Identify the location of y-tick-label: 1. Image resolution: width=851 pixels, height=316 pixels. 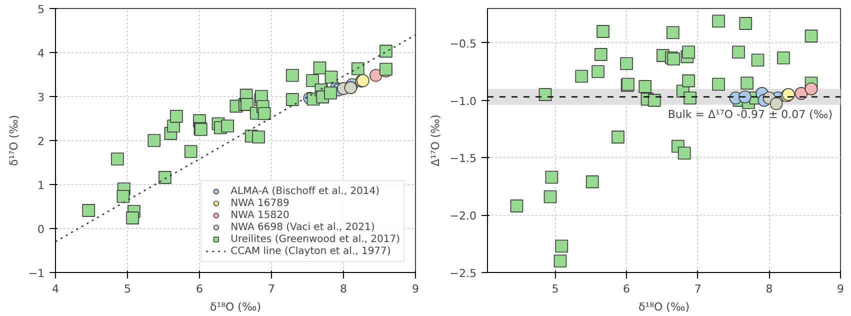
(41, 185).